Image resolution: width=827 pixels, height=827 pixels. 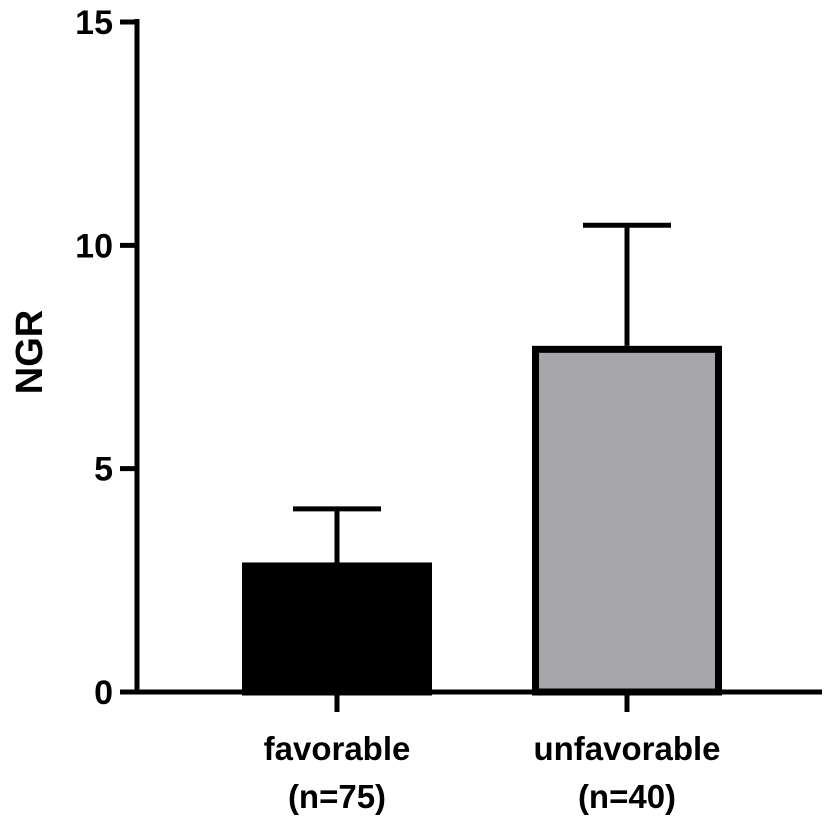 I want to click on y-tick-label-0: 0, so click(x=103, y=693).